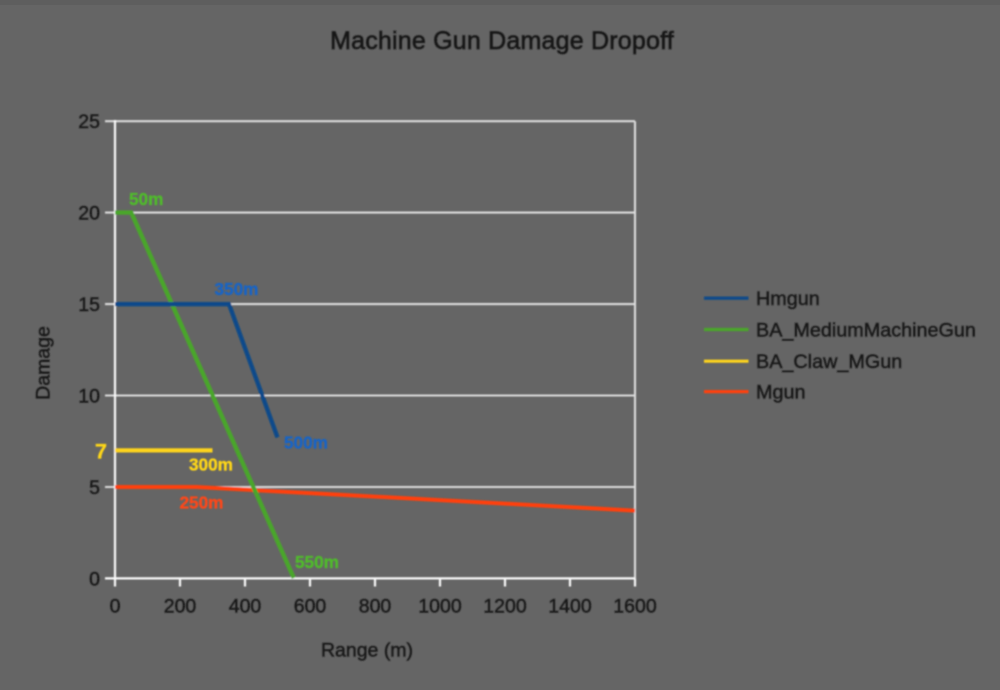 The image size is (1000, 690). Describe the element at coordinates (440, 607) in the screenshot. I see `svg-text: 1000` at that location.